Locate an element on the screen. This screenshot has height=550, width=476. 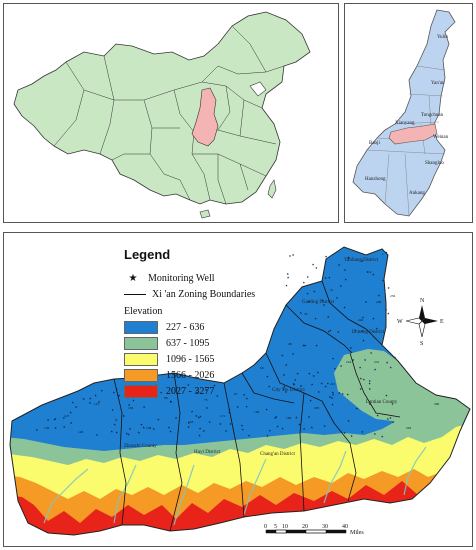
well-label: 35 is located at coordinates (306, 314).